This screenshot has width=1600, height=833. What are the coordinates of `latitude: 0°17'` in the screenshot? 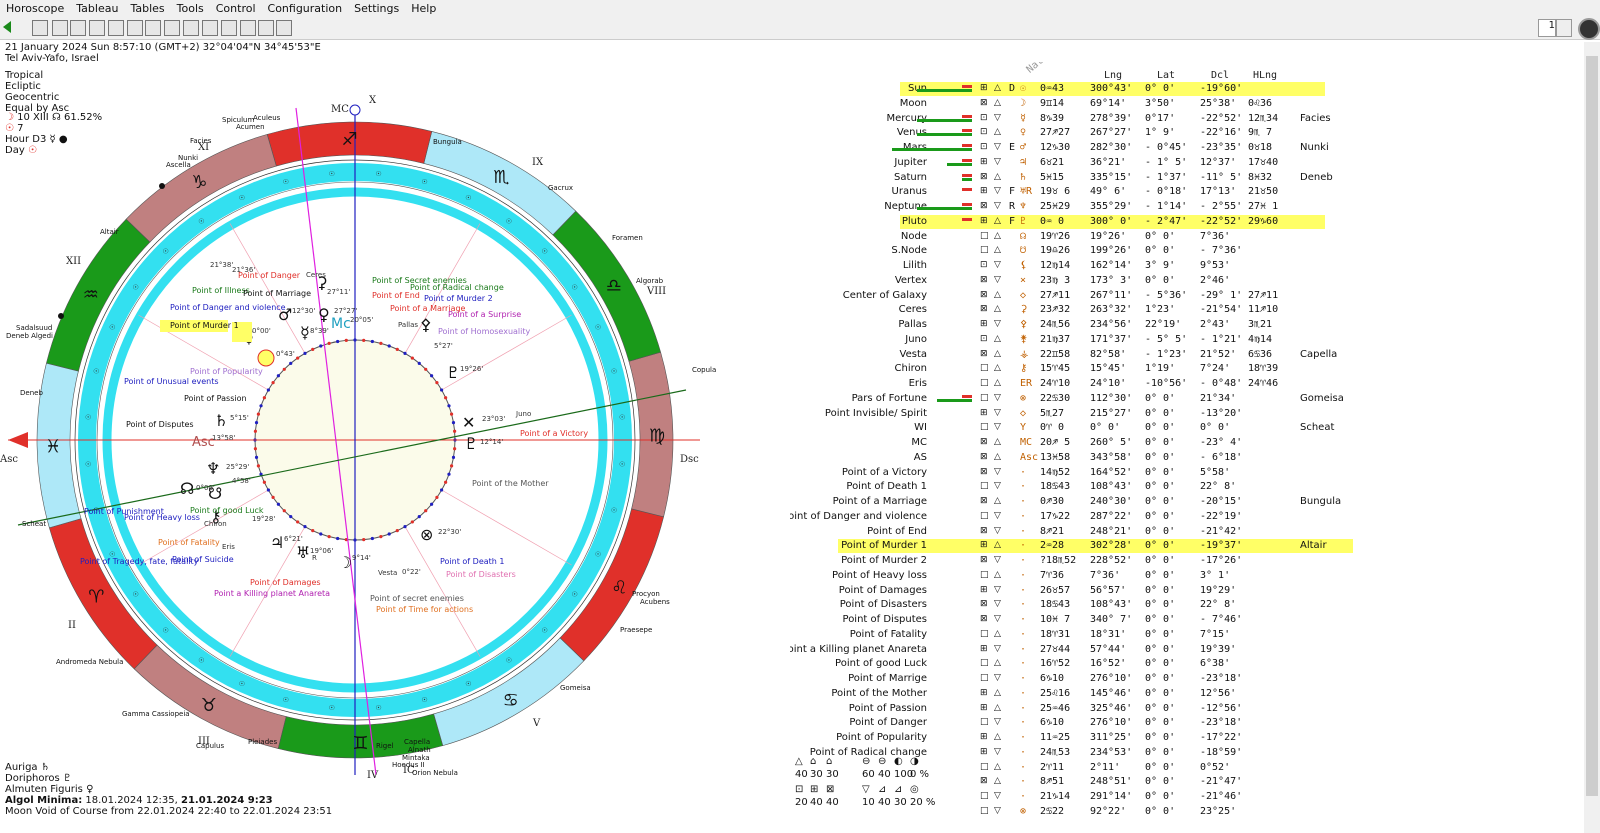 It's located at (1160, 118).